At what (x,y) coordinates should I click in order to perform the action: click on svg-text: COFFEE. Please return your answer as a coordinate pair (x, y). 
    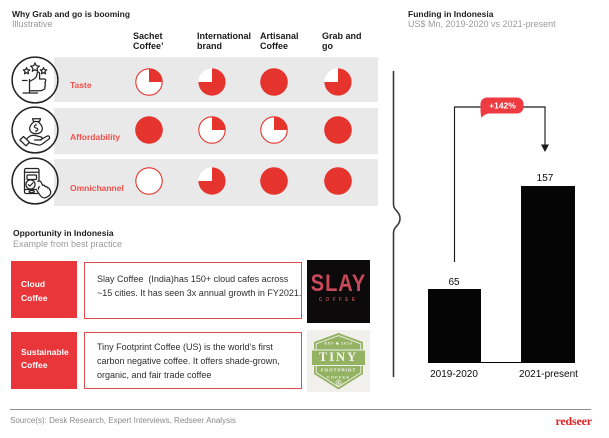
    Looking at the image, I should click on (338, 376).